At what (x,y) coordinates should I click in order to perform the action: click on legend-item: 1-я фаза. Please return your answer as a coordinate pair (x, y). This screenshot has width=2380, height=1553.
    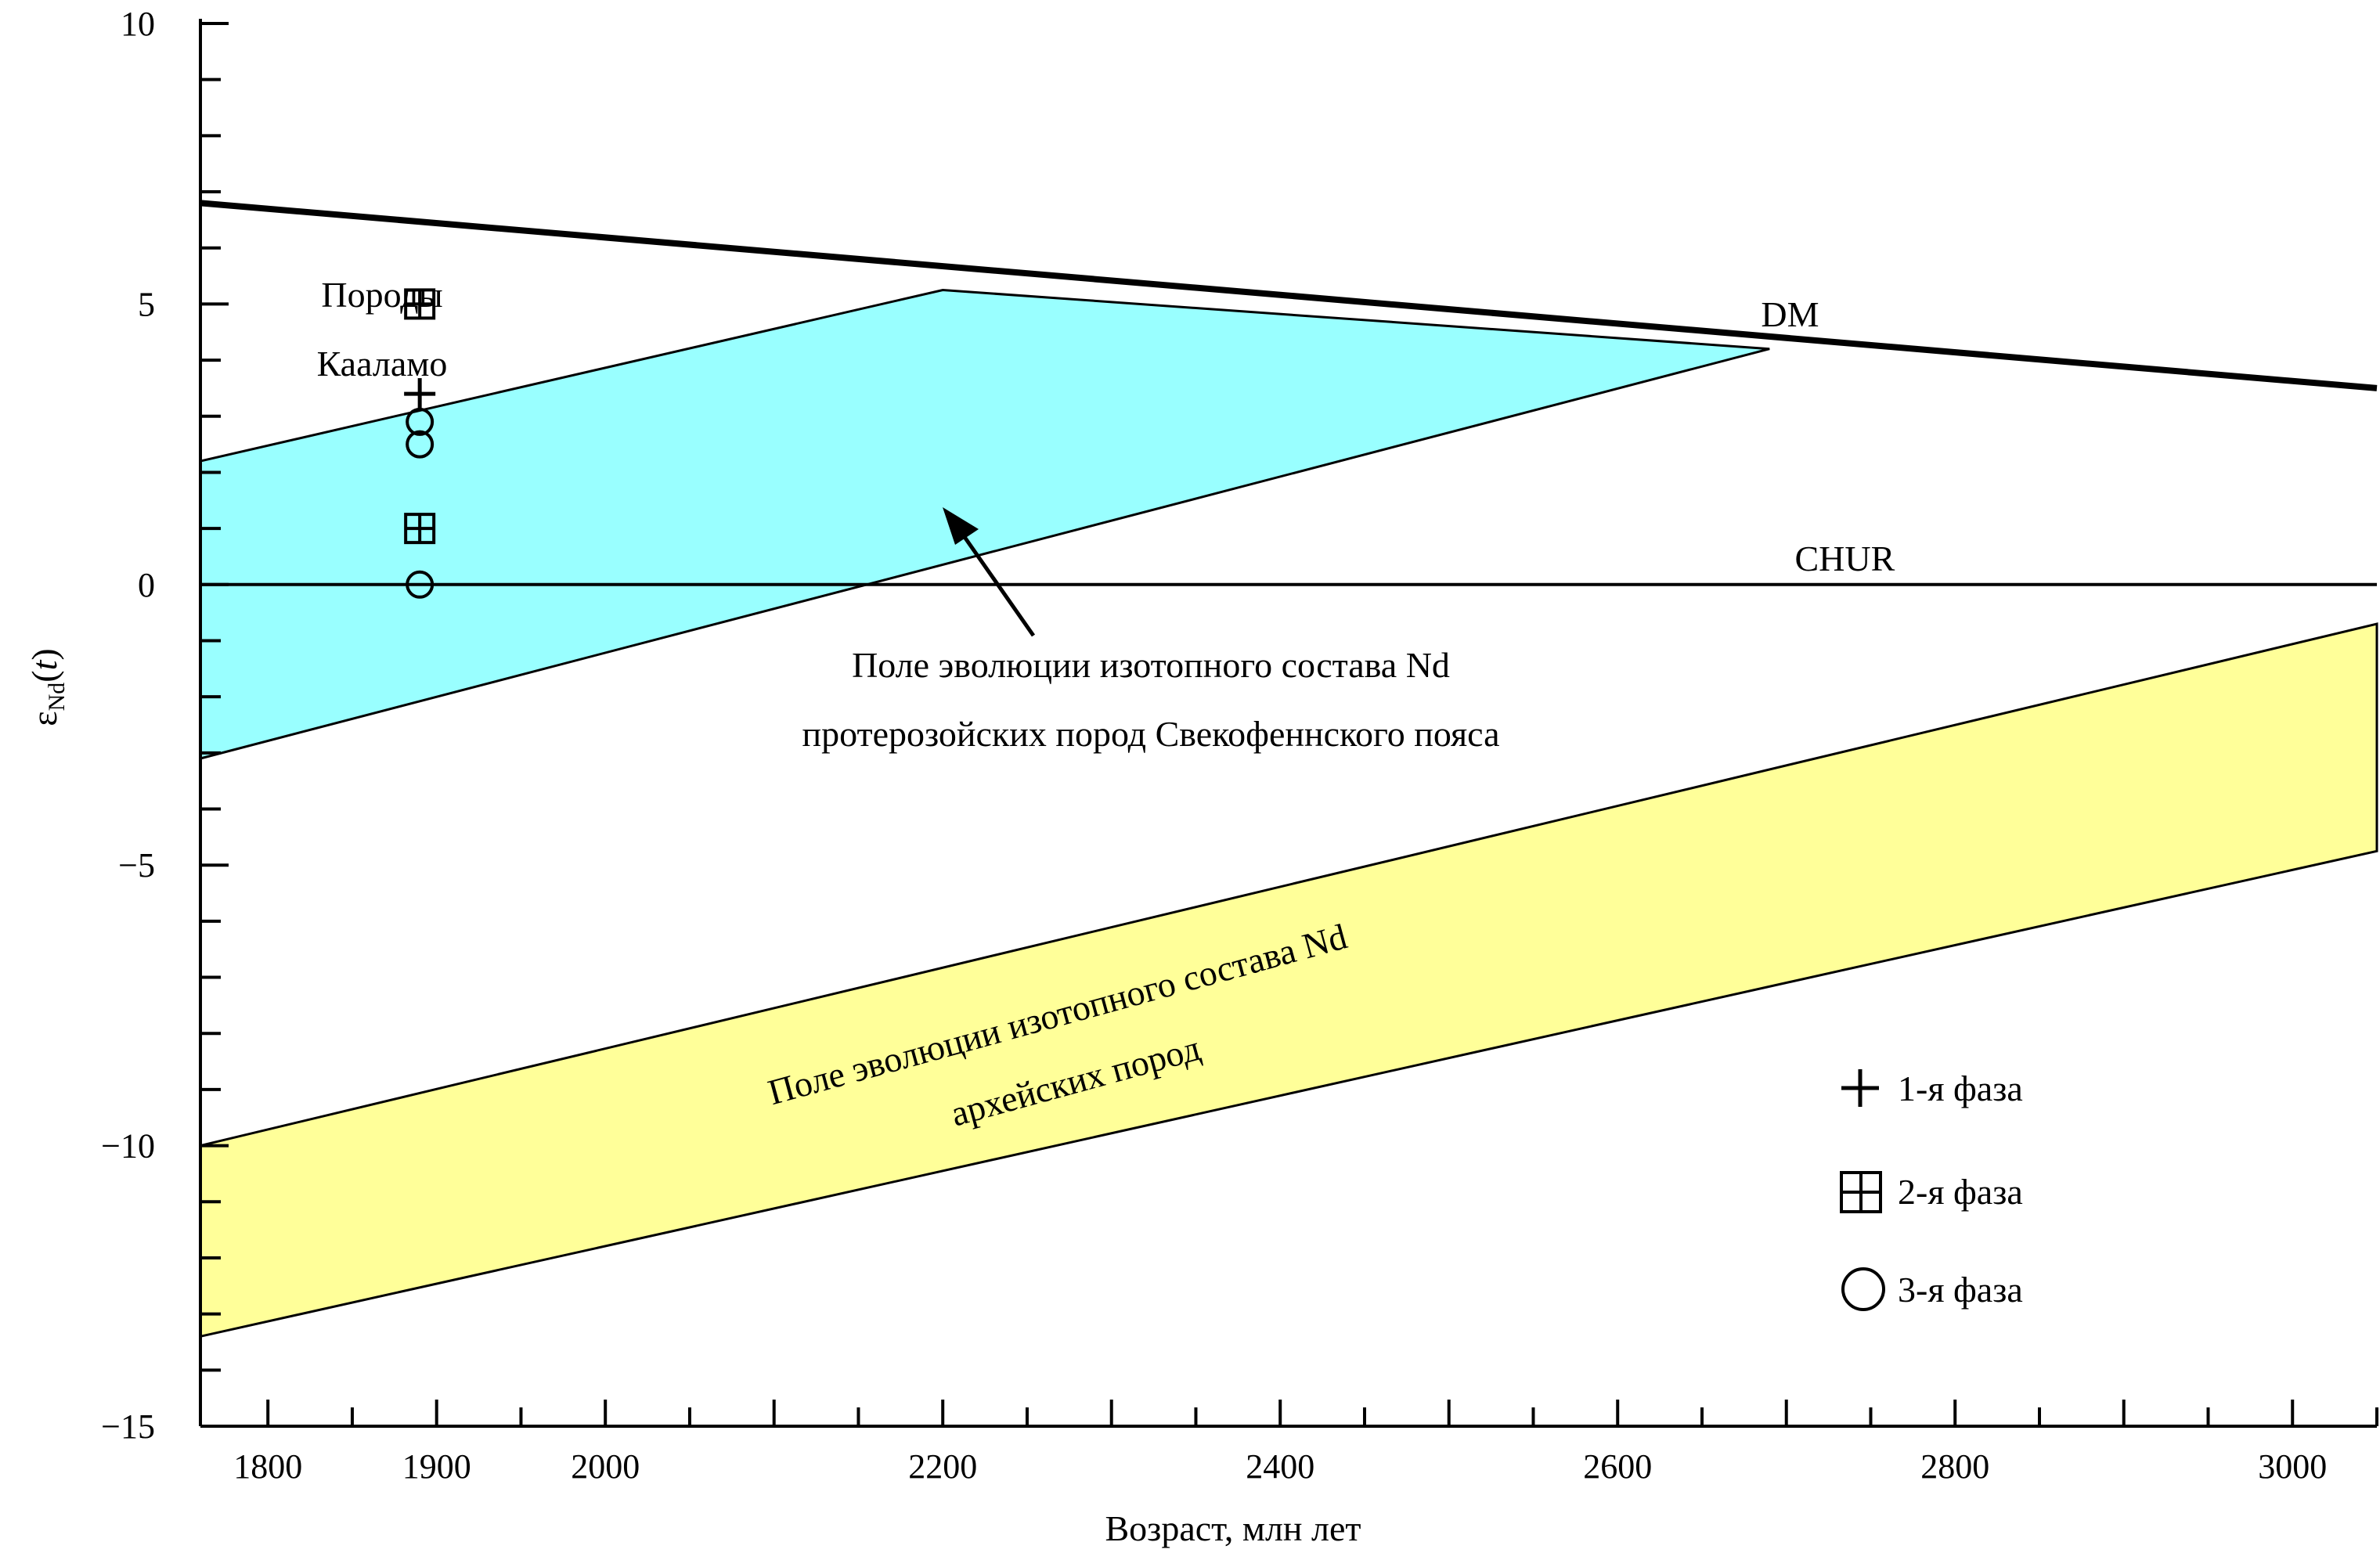
    Looking at the image, I should click on (1932, 1088).